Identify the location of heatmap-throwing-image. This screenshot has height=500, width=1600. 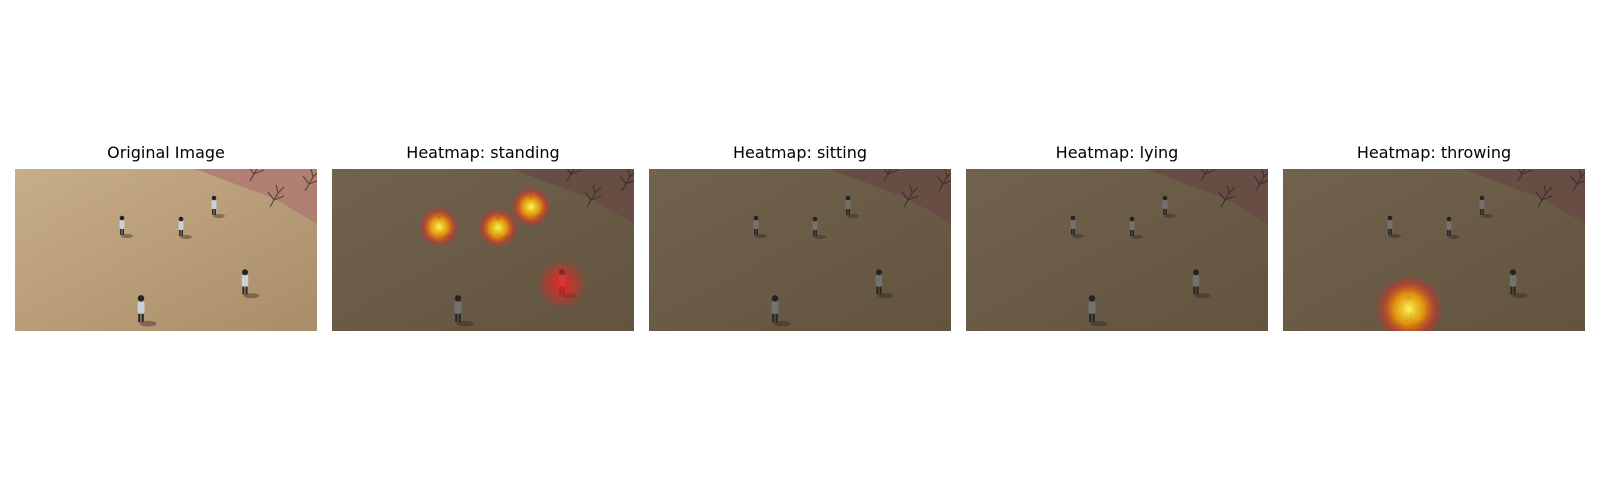
(1434, 250).